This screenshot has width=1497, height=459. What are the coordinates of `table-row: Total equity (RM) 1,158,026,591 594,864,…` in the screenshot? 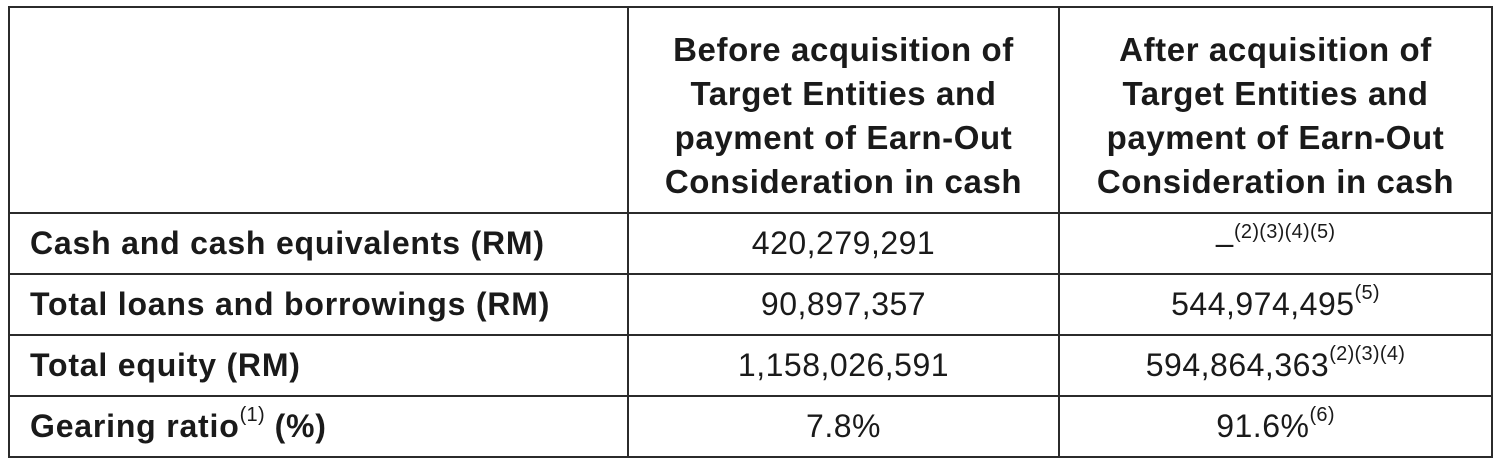 It's located at (750, 365).